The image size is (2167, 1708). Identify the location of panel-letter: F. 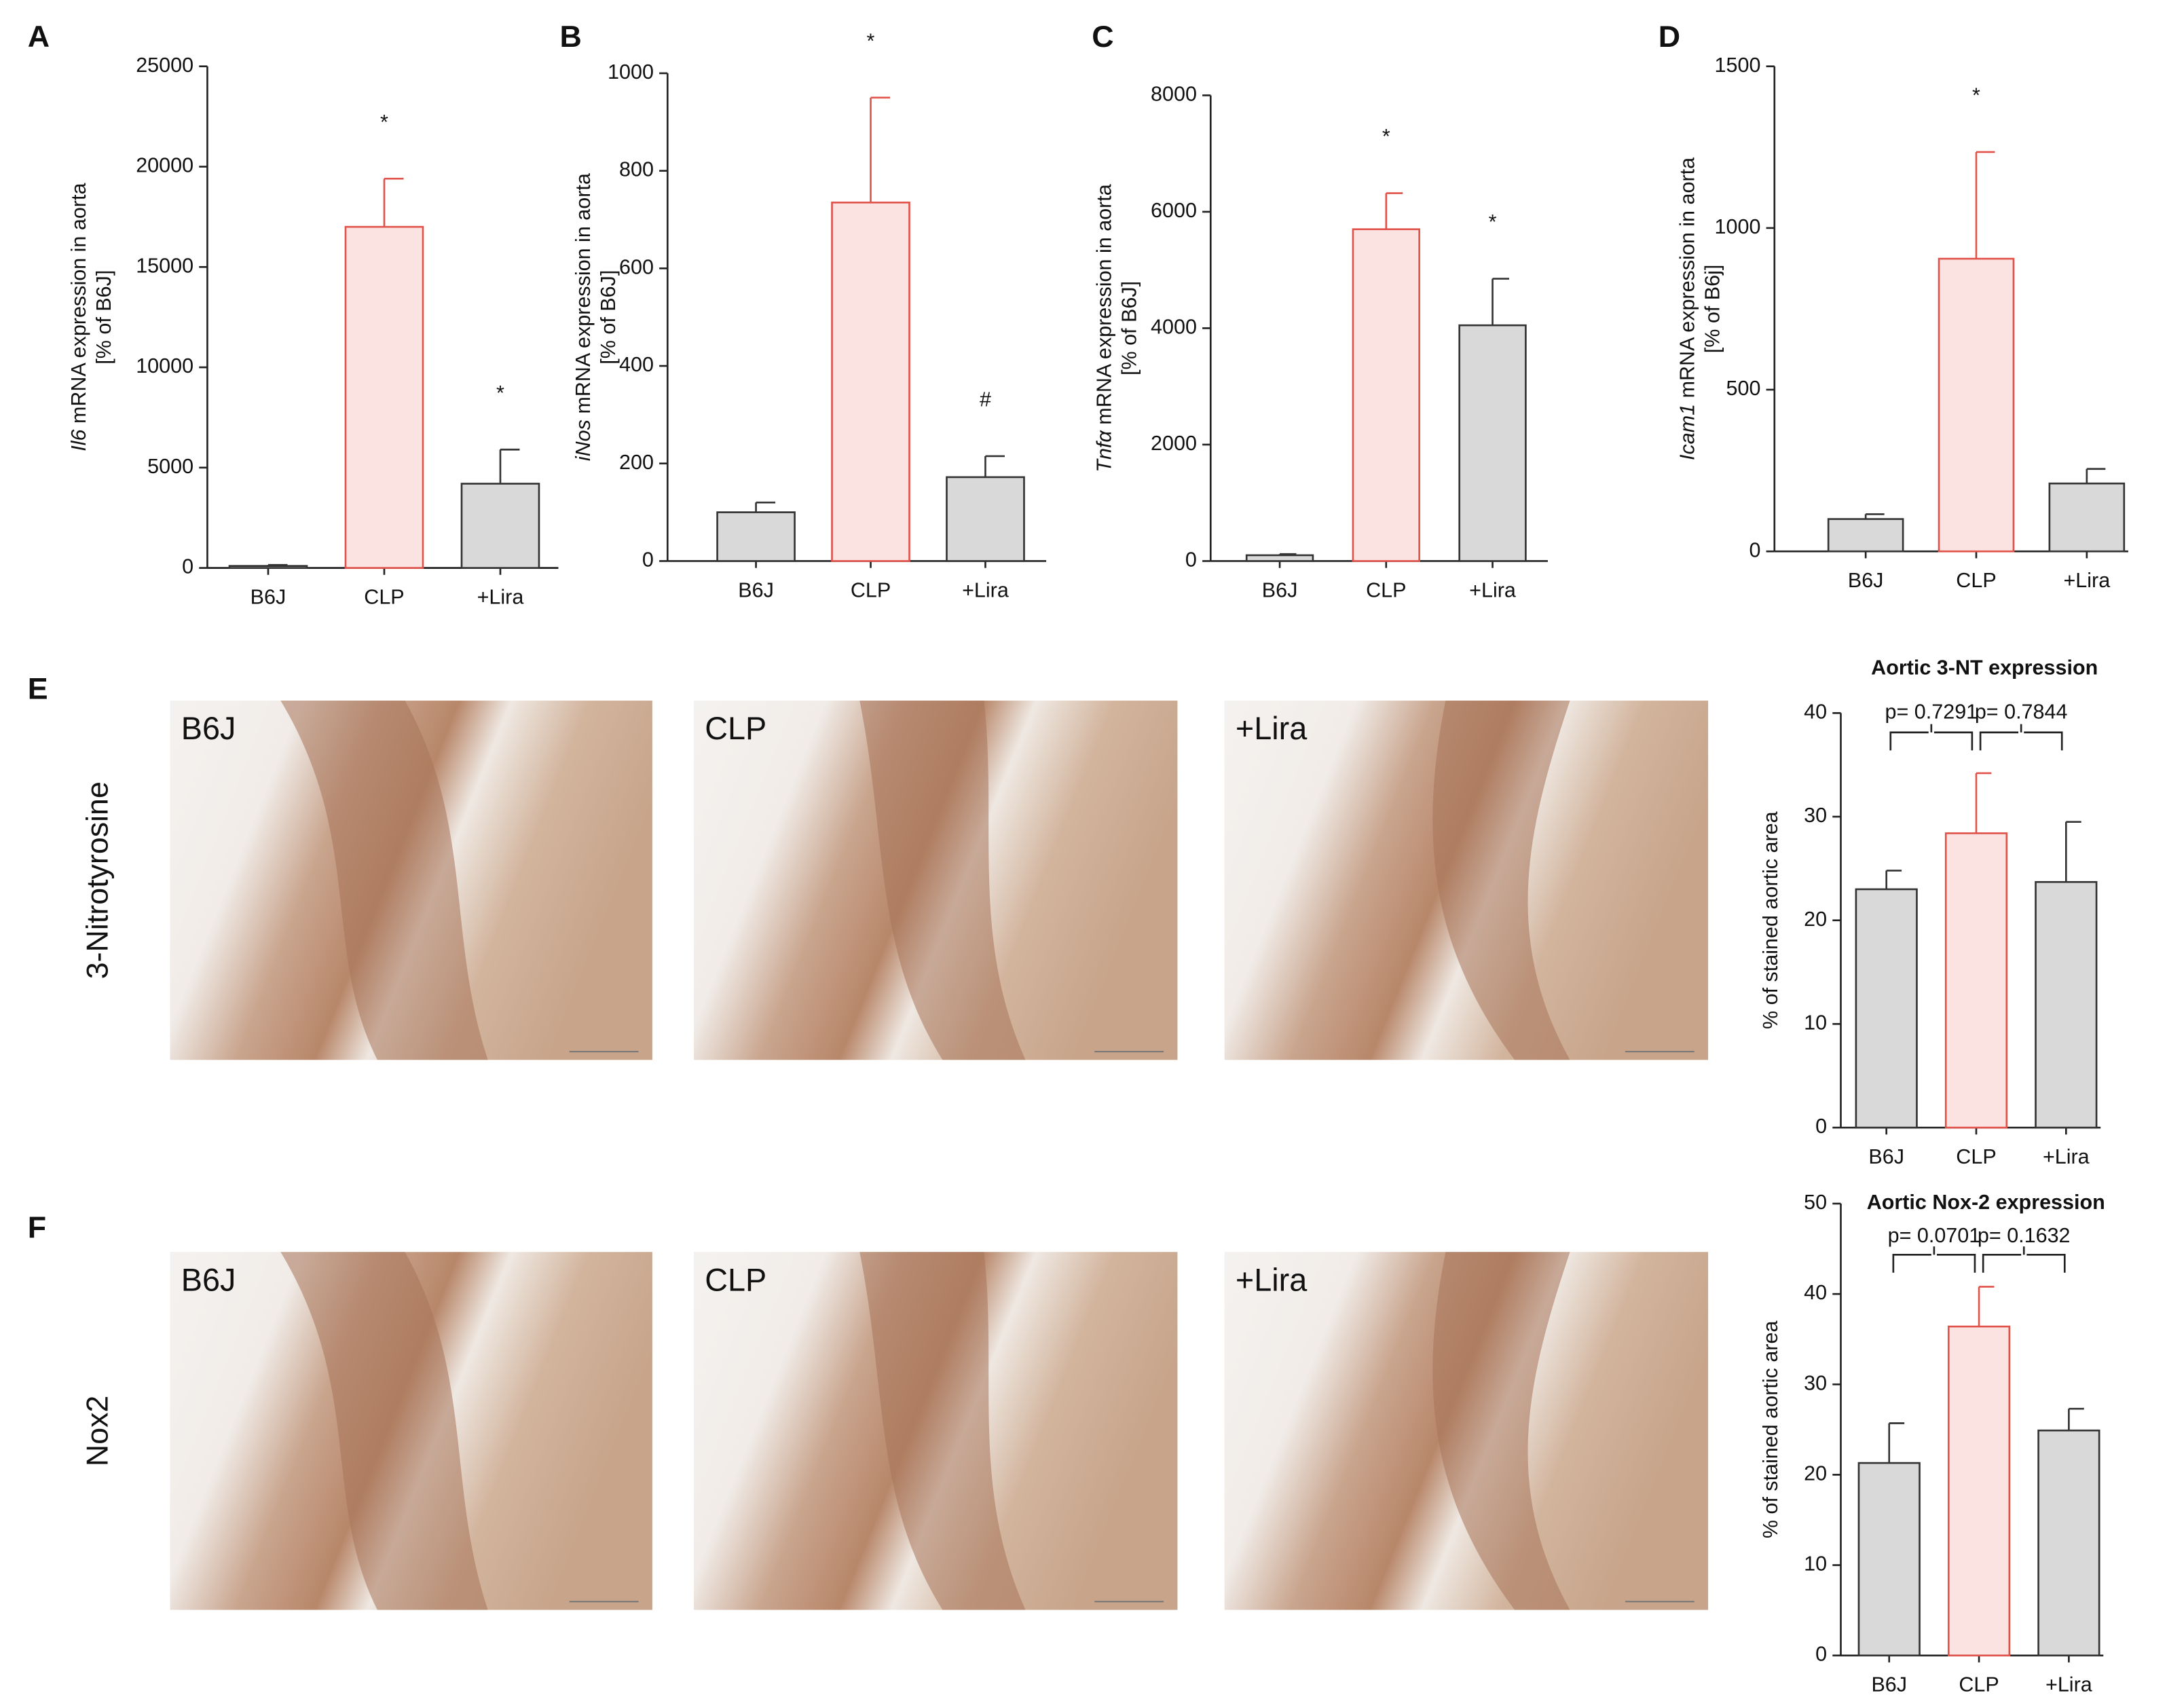
(37, 1228).